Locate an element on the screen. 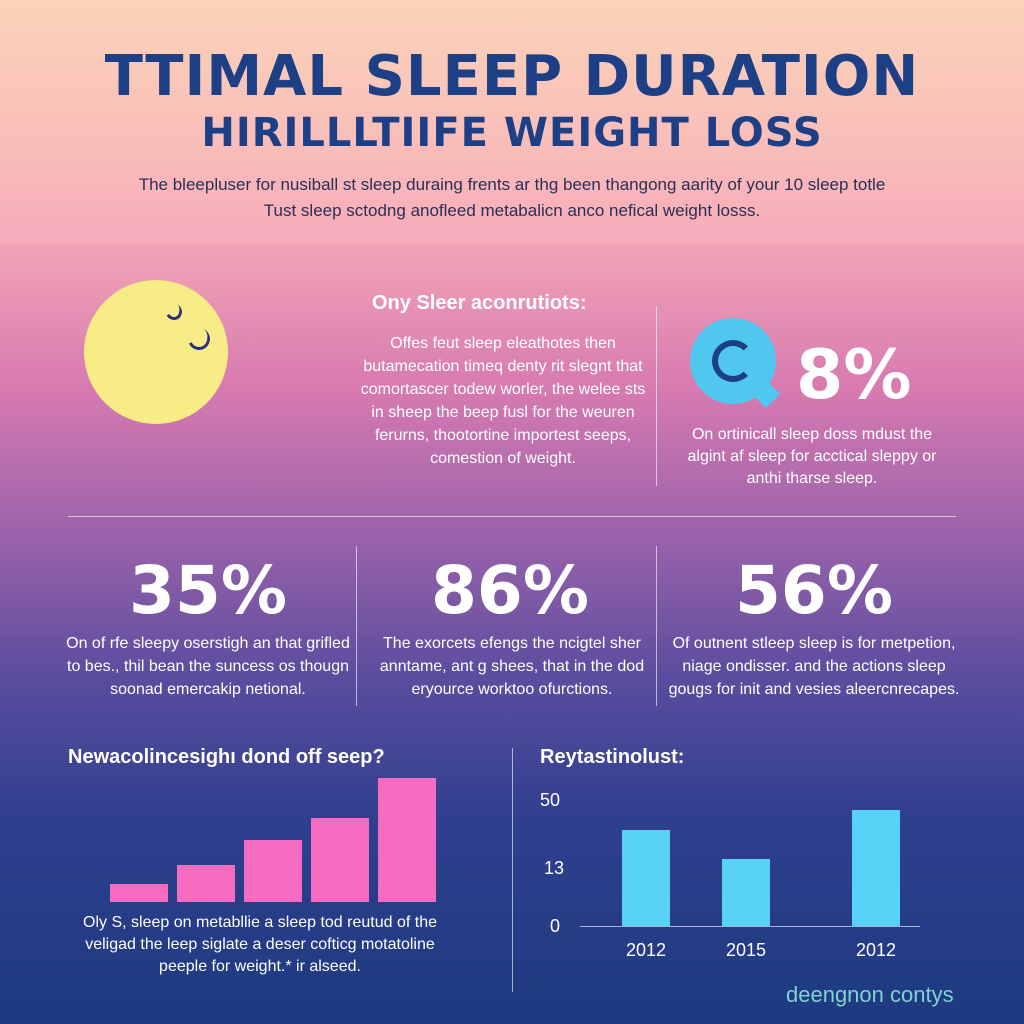  x-axis-line is located at coordinates (750, 926).